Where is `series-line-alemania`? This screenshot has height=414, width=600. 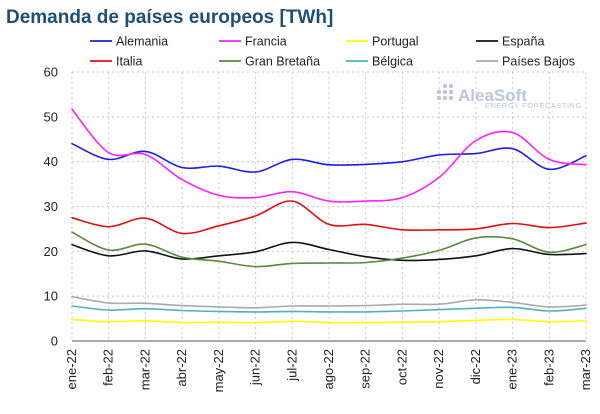
series-line-alemania is located at coordinates (329, 157).